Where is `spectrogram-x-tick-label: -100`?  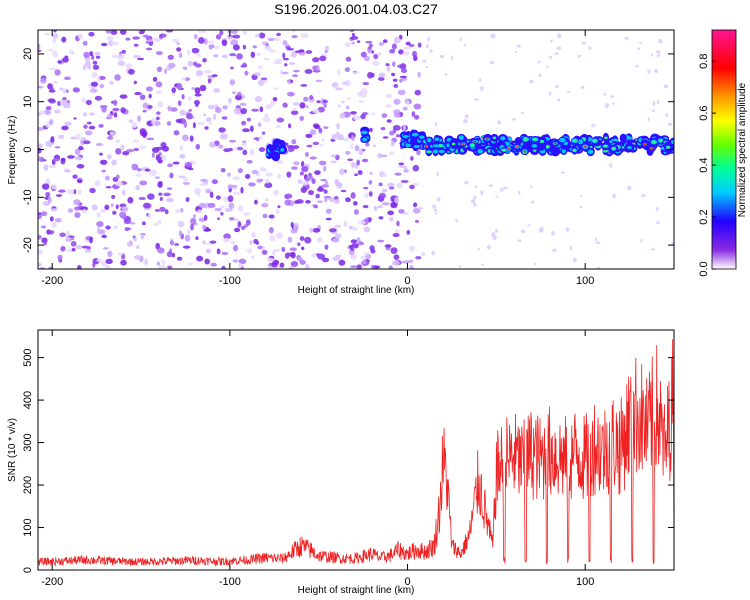
spectrogram-x-tick-label: -100 is located at coordinates (230, 281).